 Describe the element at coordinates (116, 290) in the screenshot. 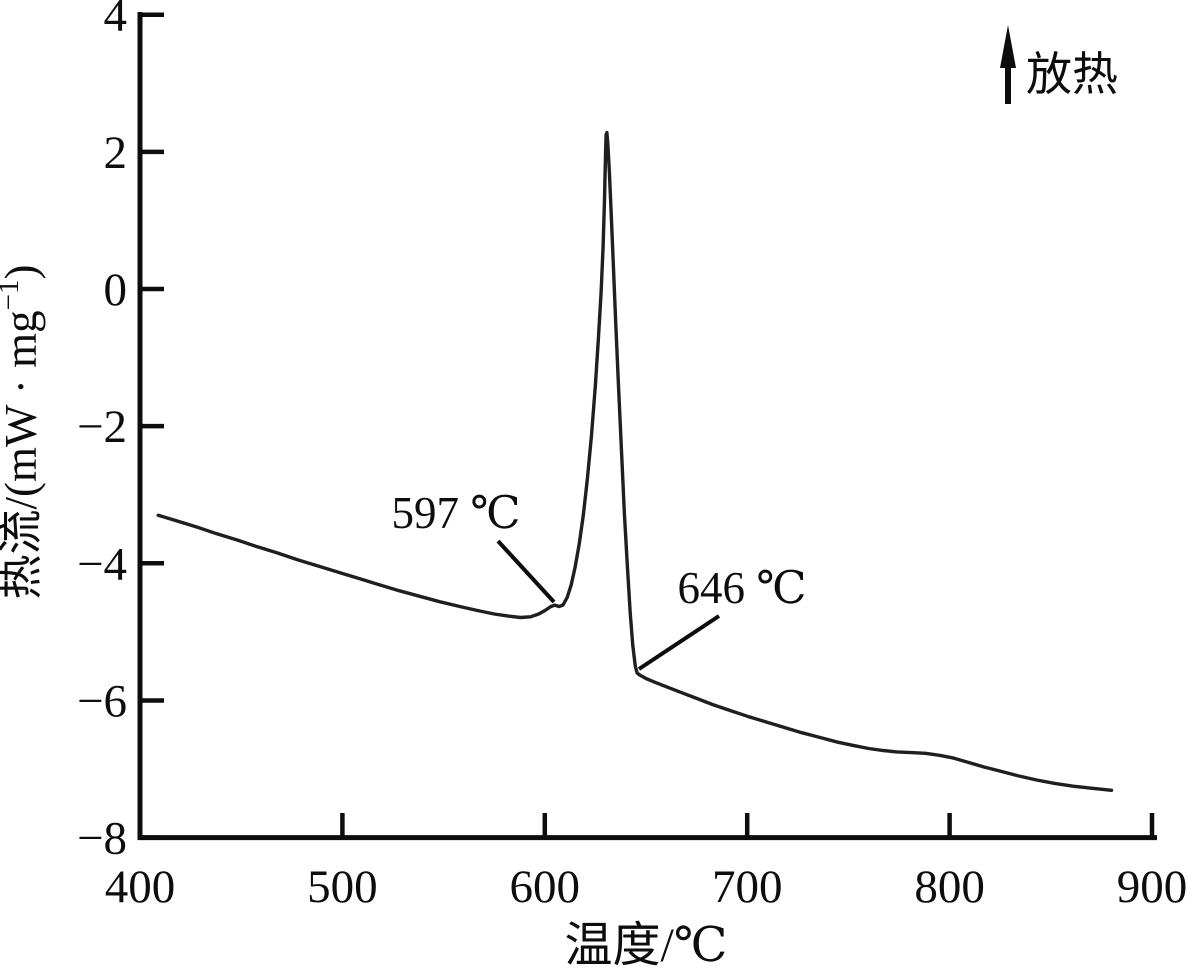

I see `y-tick-label: 0` at that location.